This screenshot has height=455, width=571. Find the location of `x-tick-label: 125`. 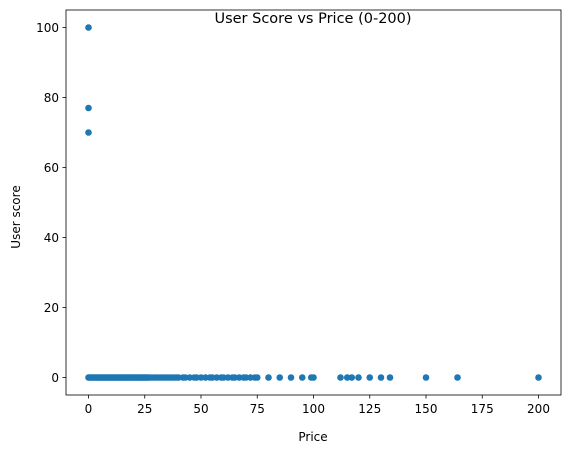

x-tick-label: 125 is located at coordinates (369, 409).